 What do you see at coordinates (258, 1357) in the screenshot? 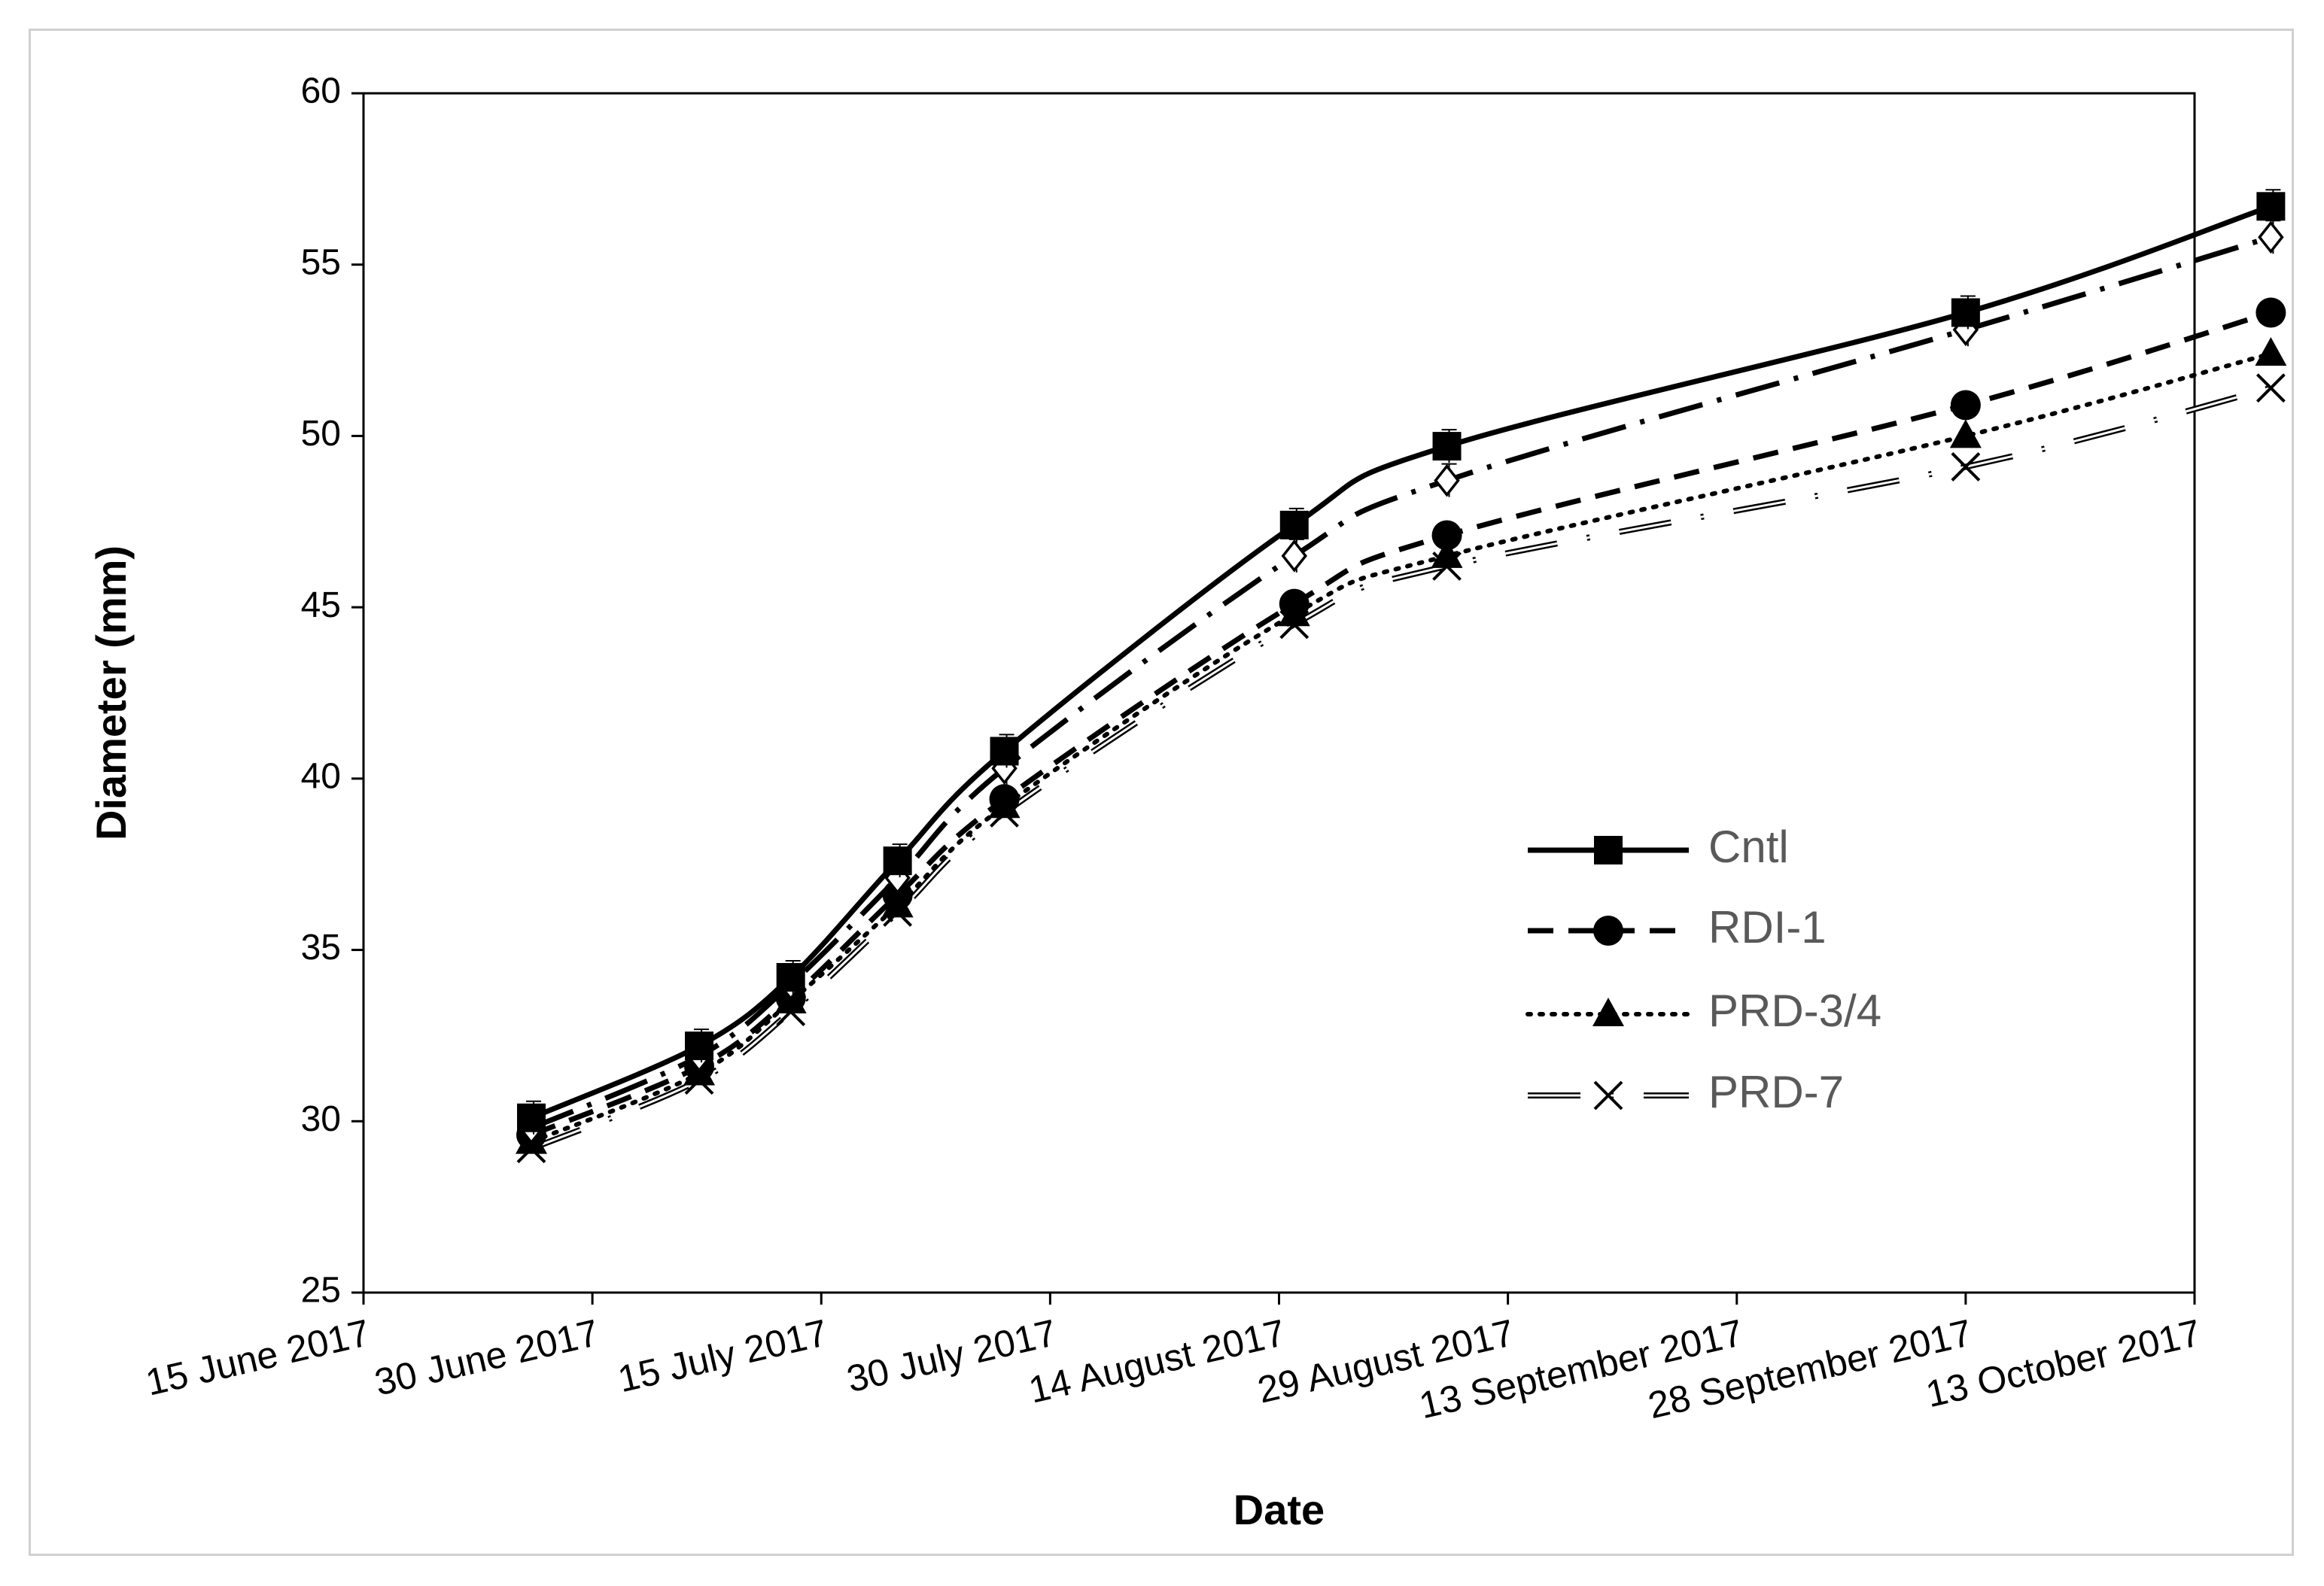
I see `x-tick-label: 15 June 2017` at bounding box center [258, 1357].